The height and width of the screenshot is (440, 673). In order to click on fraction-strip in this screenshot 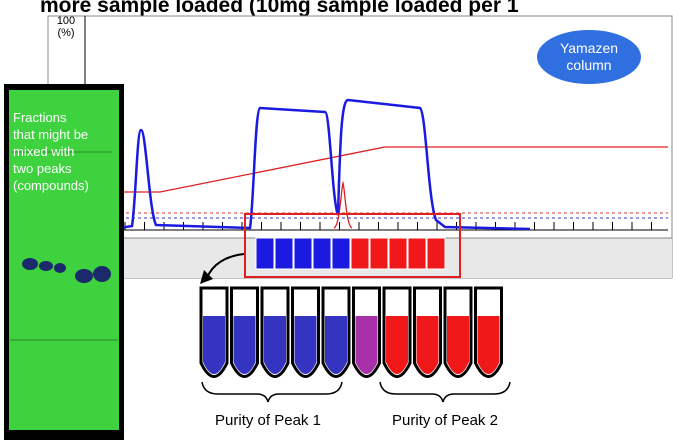, I will do `click(350, 253)`.